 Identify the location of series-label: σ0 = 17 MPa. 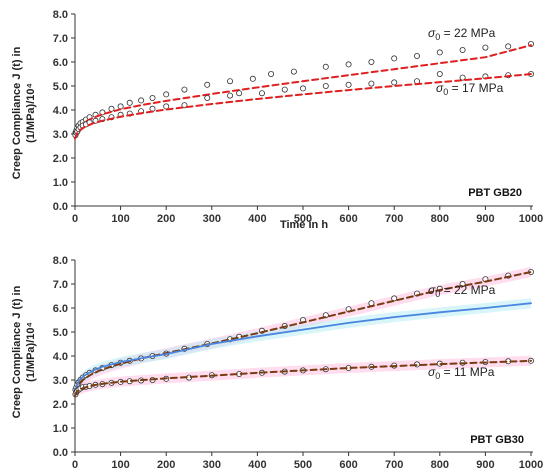
(470, 89).